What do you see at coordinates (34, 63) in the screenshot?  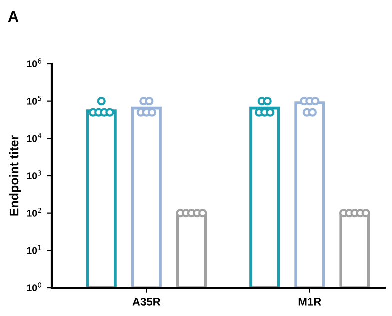 I see `y-tick-label: 10$^{6}$` at bounding box center [34, 63].